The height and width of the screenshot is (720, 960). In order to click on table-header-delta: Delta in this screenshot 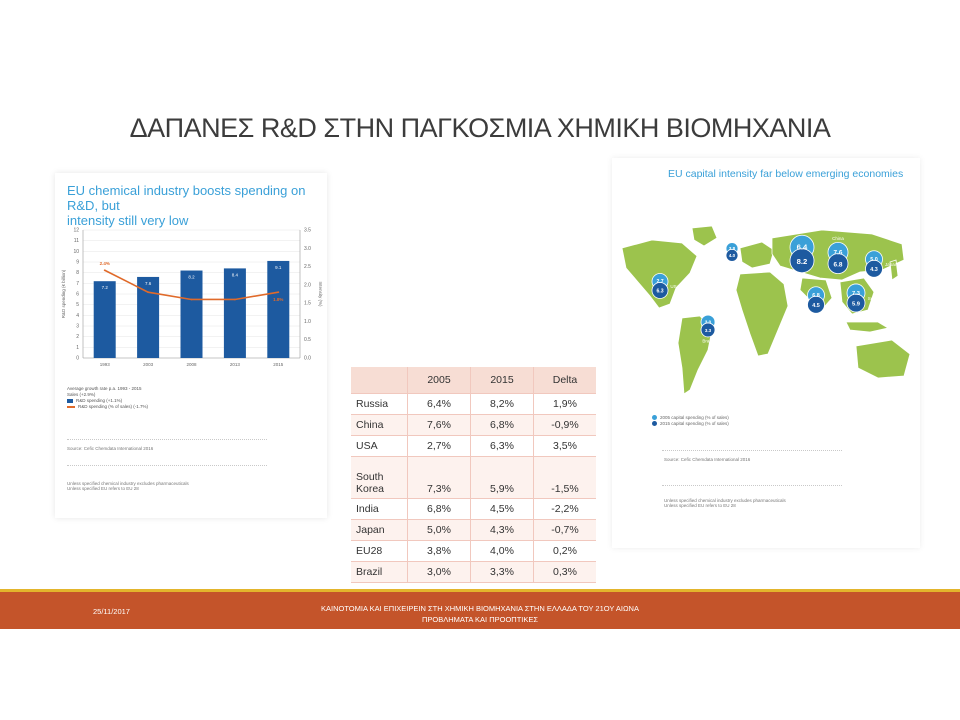, I will do `click(564, 380)`.